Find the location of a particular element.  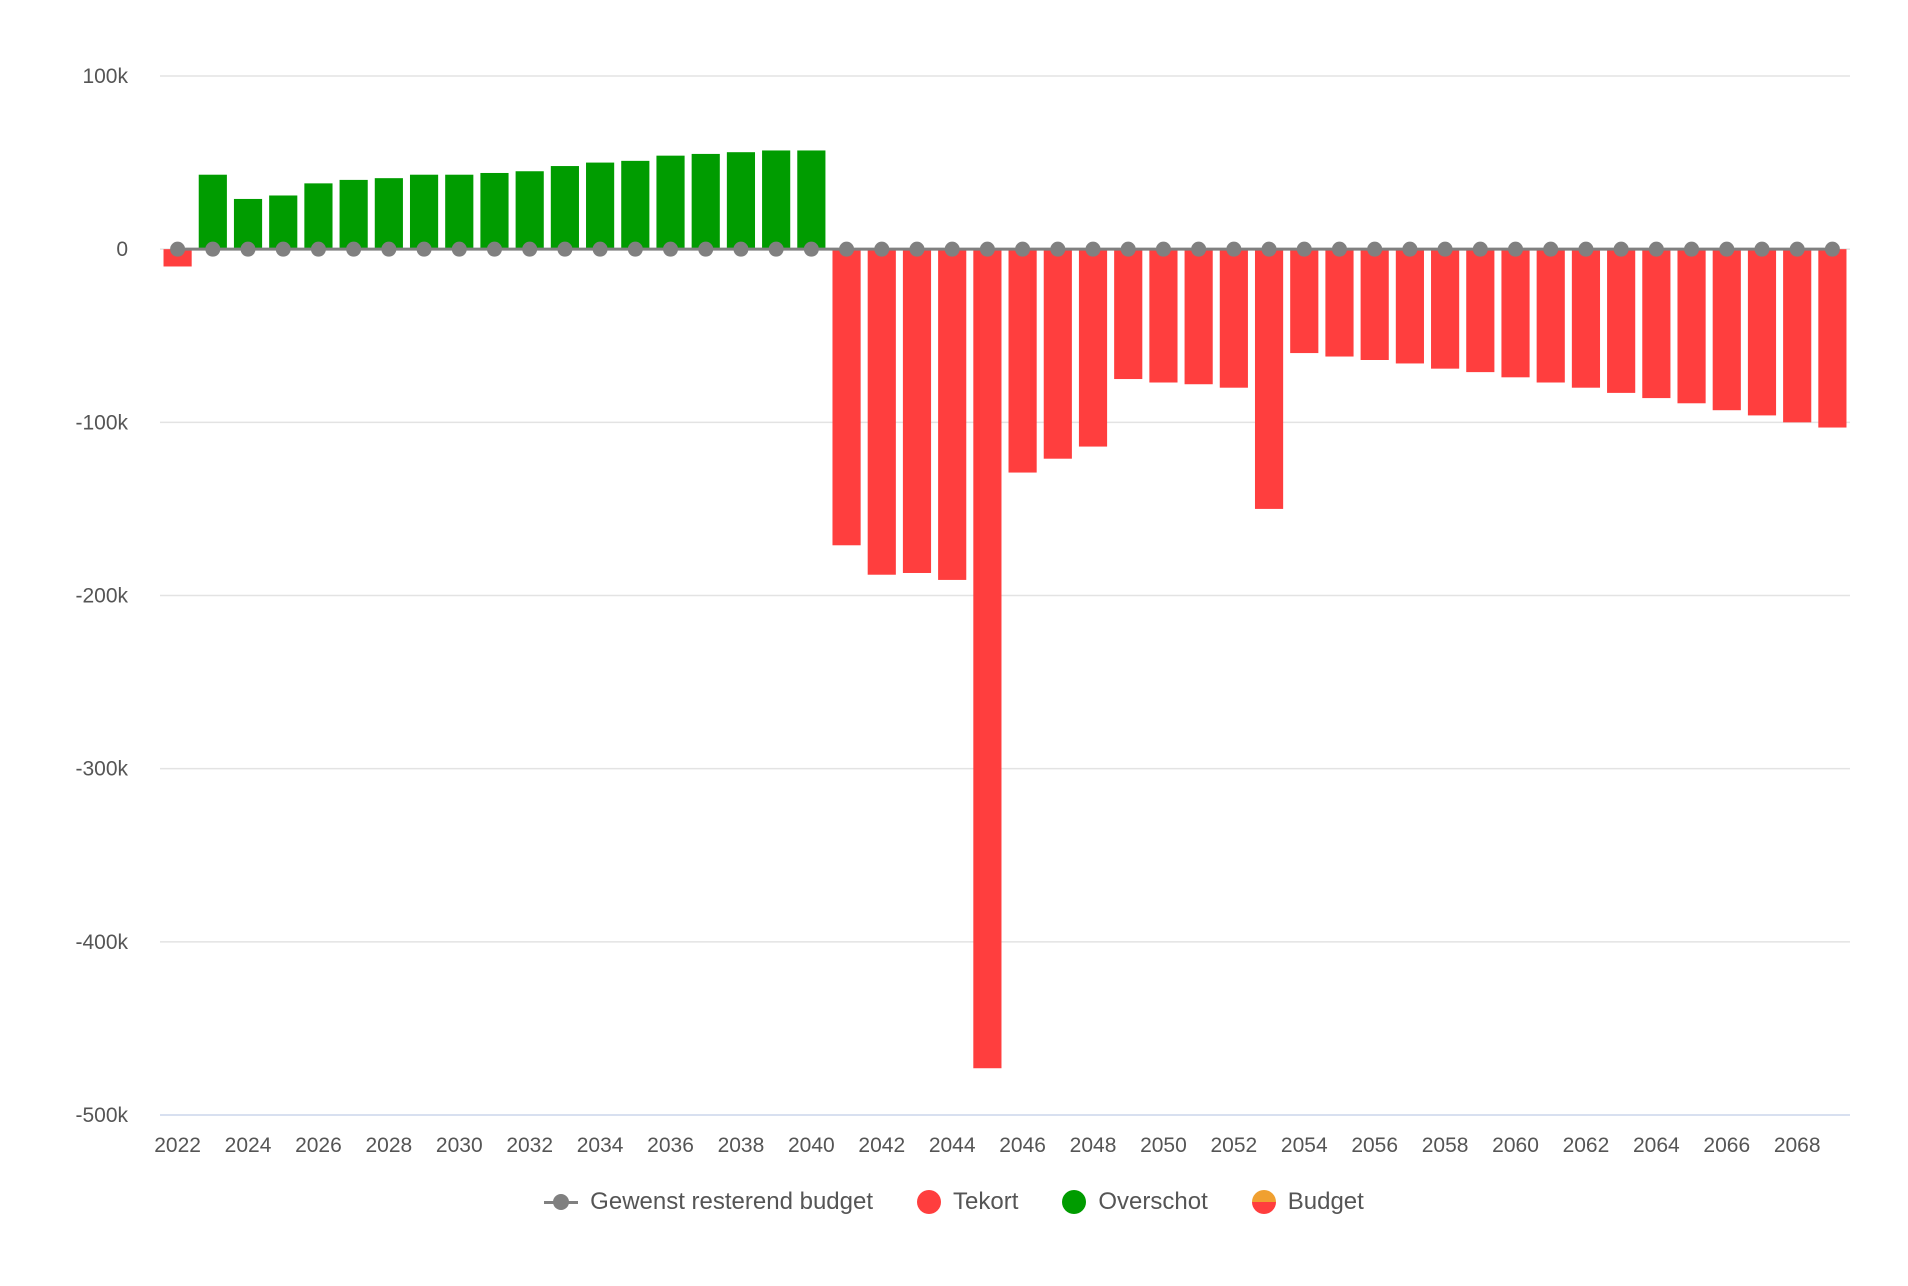

legend-item-gewenst-resterend-budget: Gewenst resterend budget is located at coordinates (708, 1202).